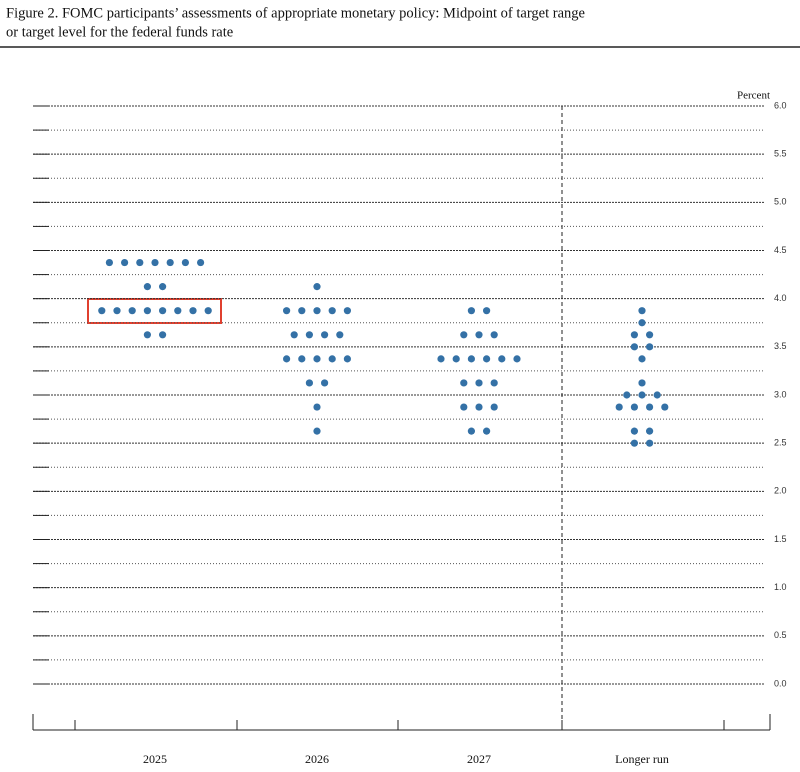 This screenshot has height=772, width=800. I want to click on x-tick-label: Longer run, so click(642, 759).